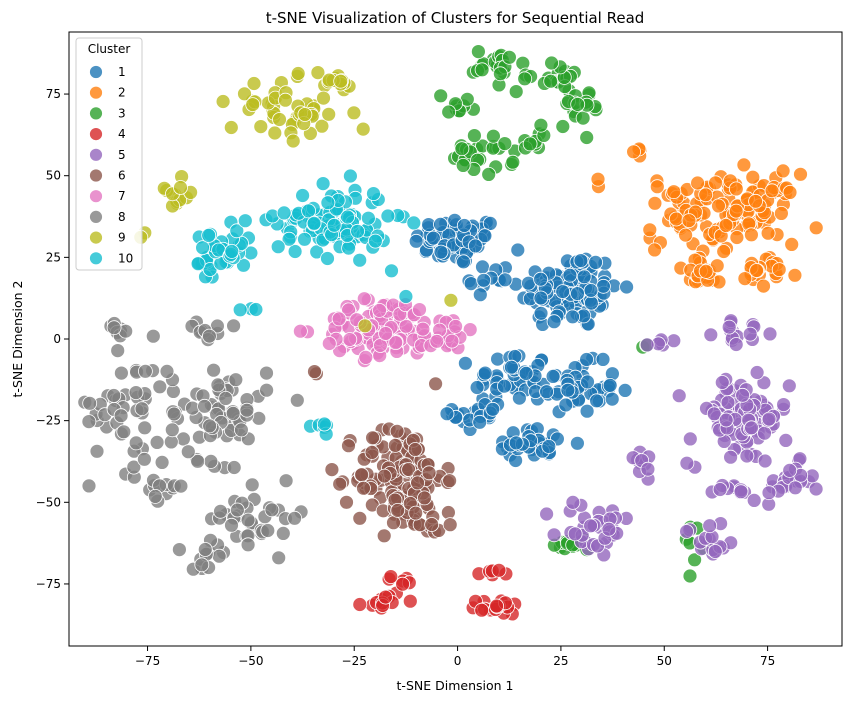  What do you see at coordinates (767, 661) in the screenshot?
I see `x-tick-label: 75` at bounding box center [767, 661].